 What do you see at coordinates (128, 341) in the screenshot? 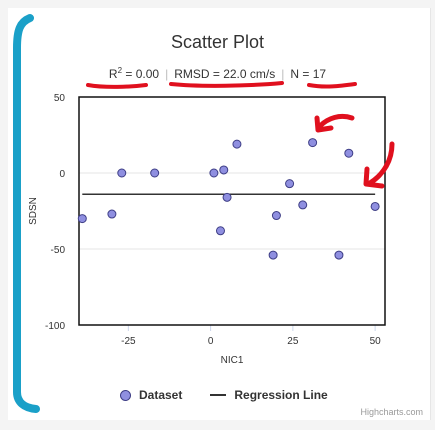
I see `x-tick-label: -25` at bounding box center [128, 341].